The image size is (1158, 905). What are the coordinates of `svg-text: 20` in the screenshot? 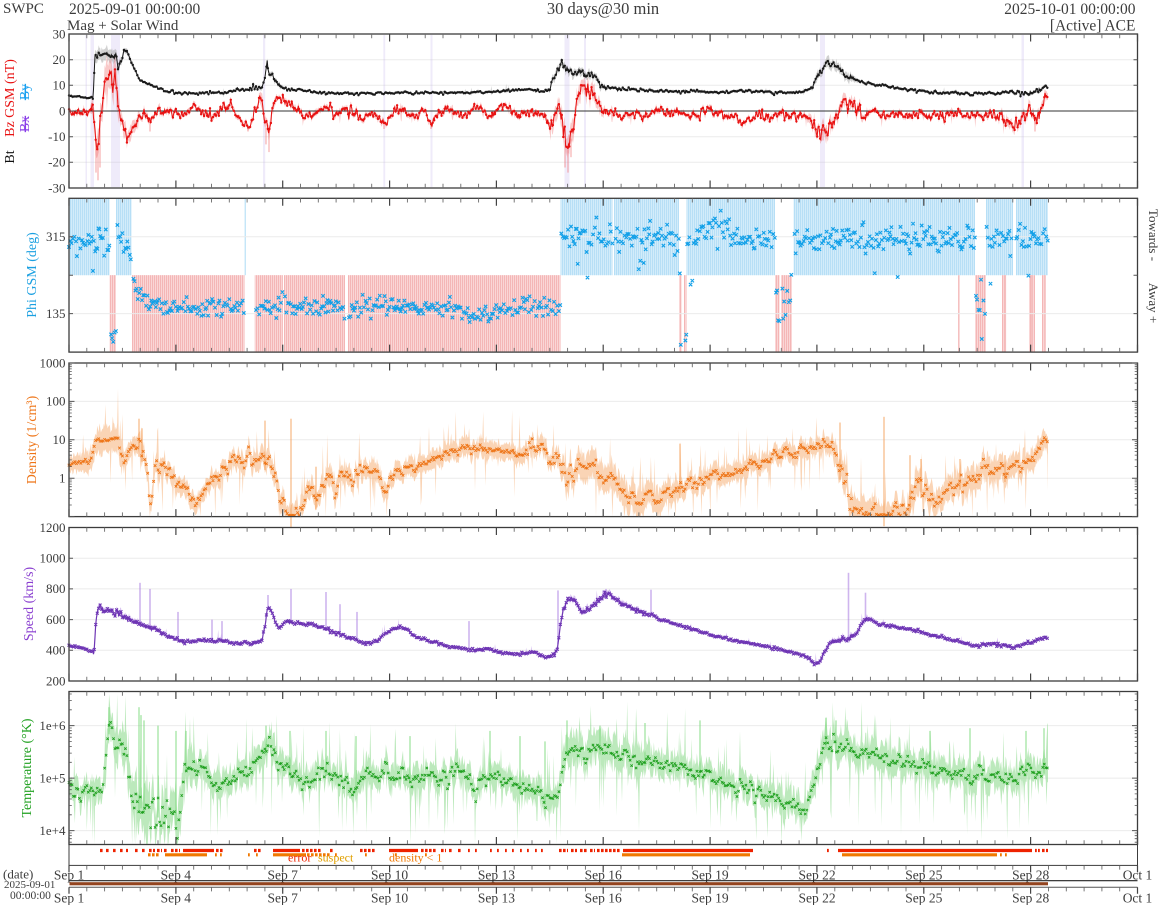 It's located at (59, 59).